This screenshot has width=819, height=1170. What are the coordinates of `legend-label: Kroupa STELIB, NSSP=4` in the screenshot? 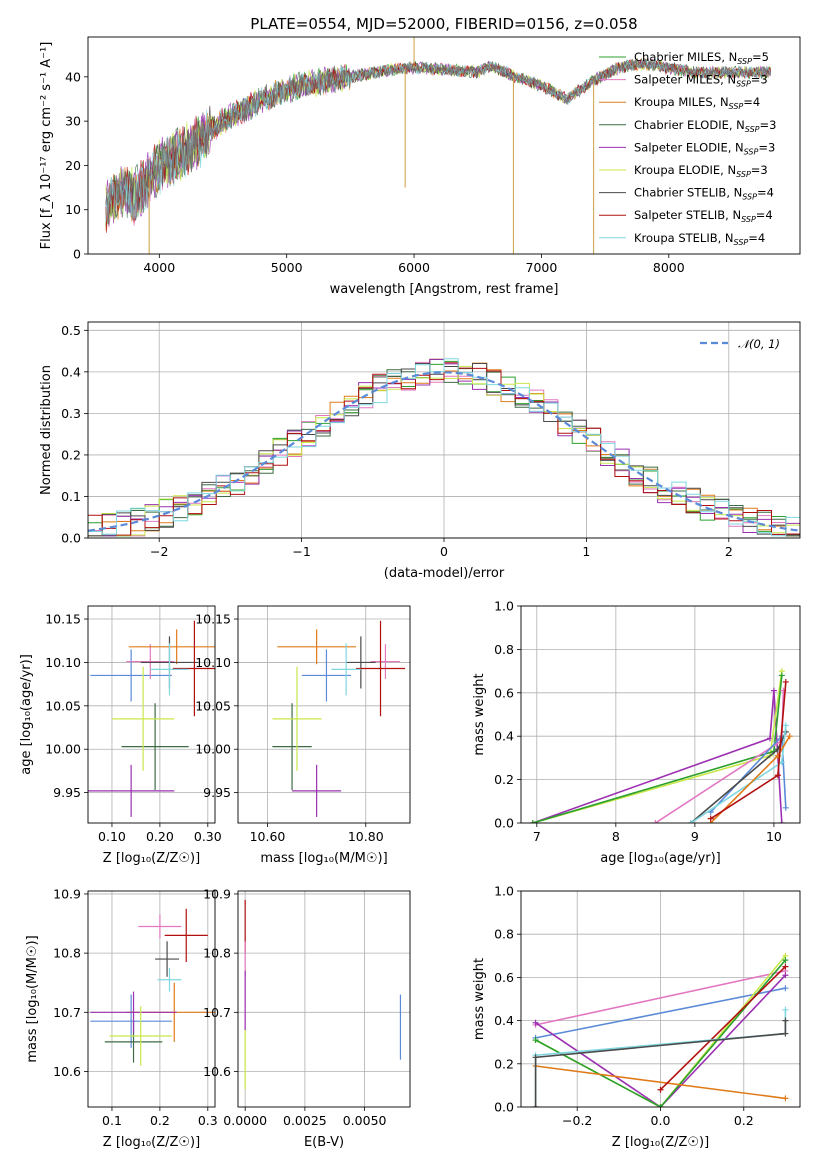 It's located at (699, 239).